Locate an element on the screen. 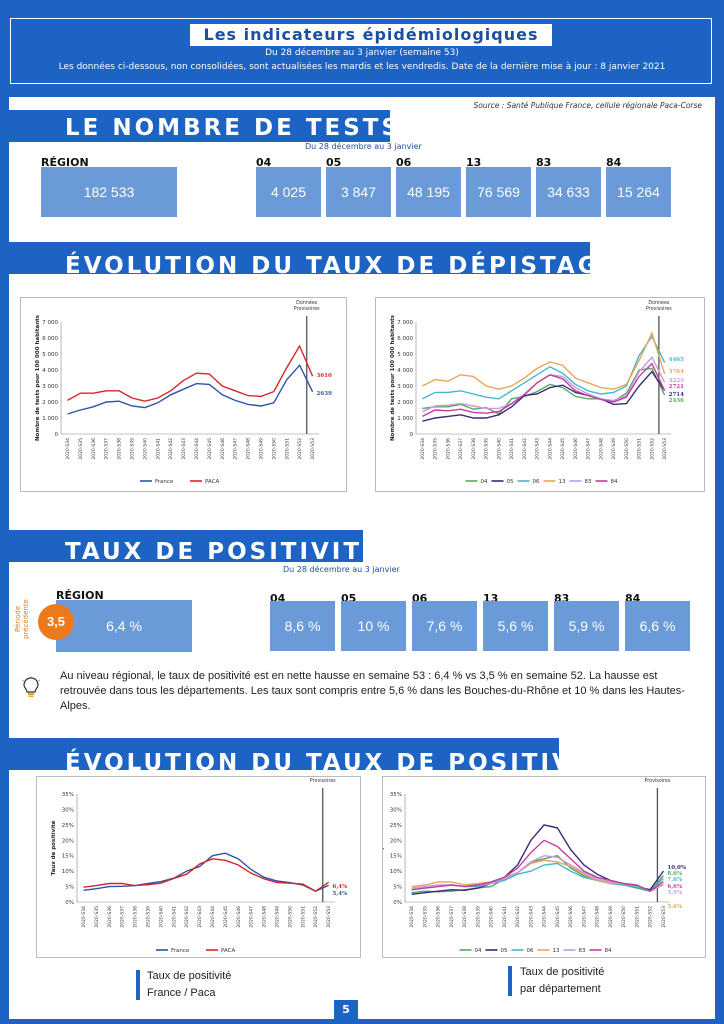 The height and width of the screenshot is (1024, 724). x-tick-label: 2020-S42 is located at coordinates (525, 449).